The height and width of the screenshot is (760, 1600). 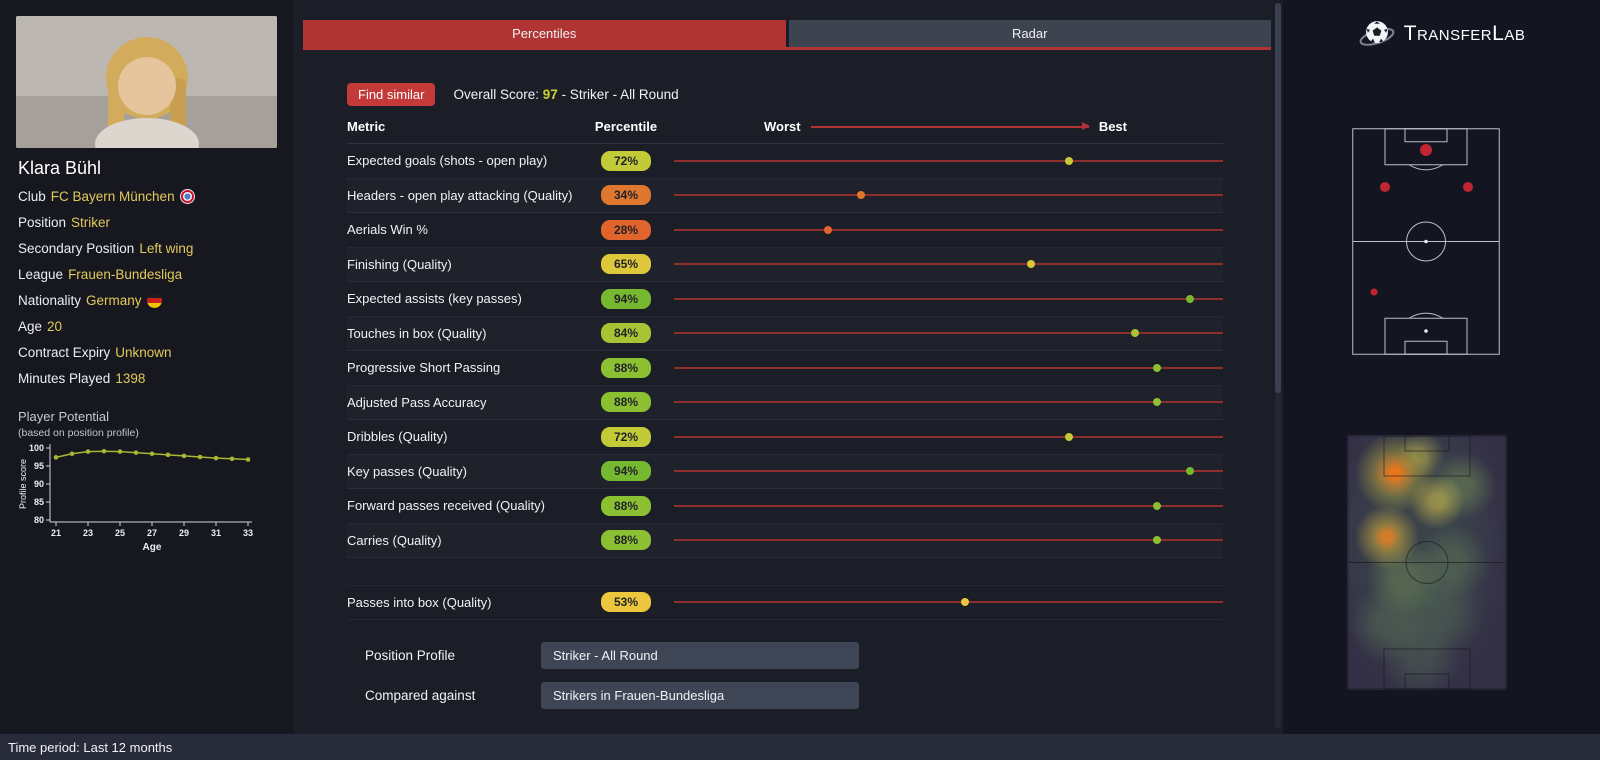 I want to click on table-header: Metric Percentile Worst Best, so click(x=785, y=131).